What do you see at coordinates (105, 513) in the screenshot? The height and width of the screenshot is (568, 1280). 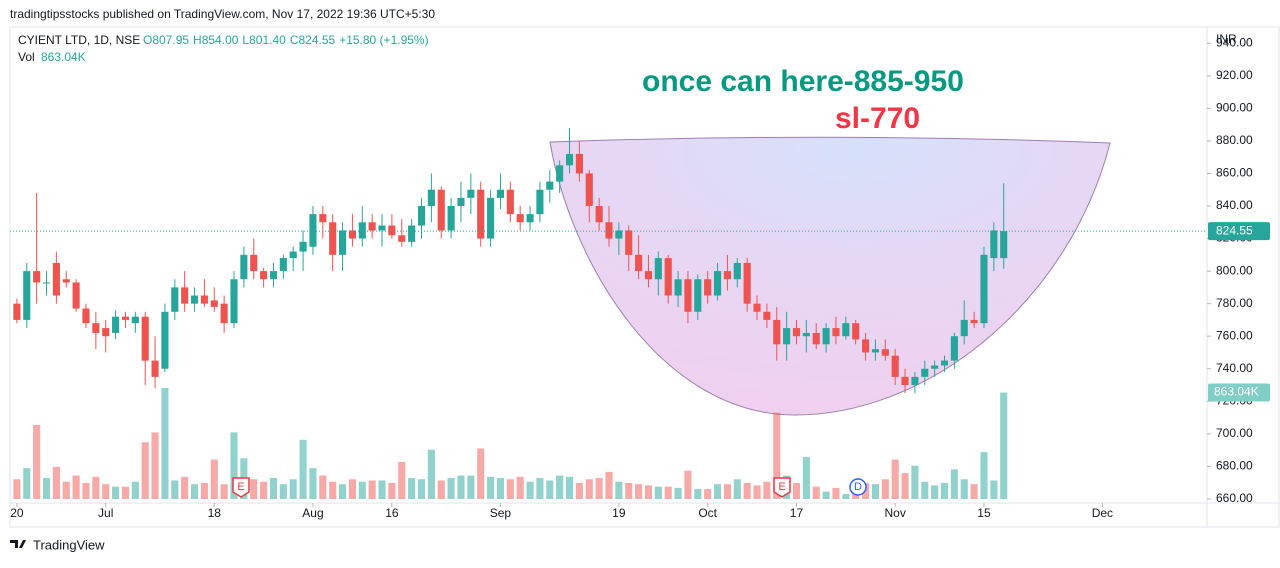 I see `x-tick-label: Jul` at bounding box center [105, 513].